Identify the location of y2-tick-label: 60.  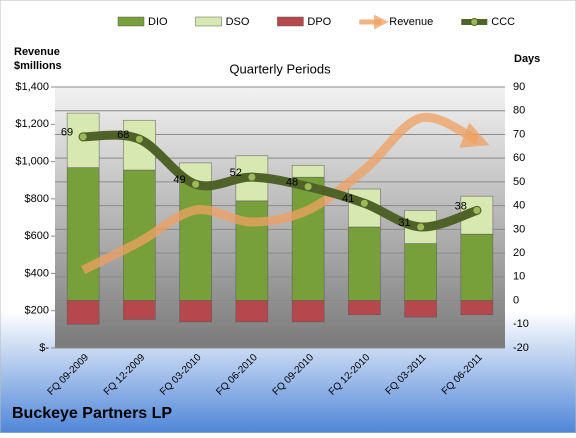
(519, 158).